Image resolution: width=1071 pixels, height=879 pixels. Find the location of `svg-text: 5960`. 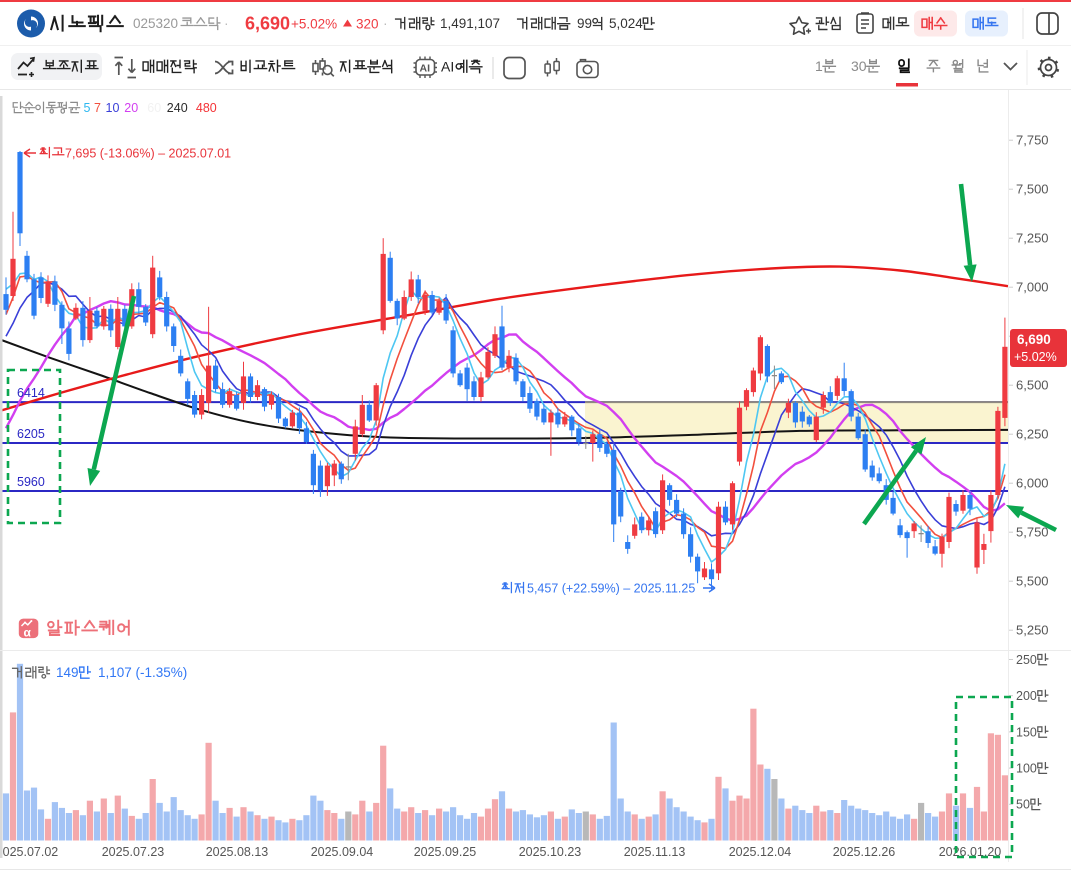

svg-text: 5960 is located at coordinates (31, 482).